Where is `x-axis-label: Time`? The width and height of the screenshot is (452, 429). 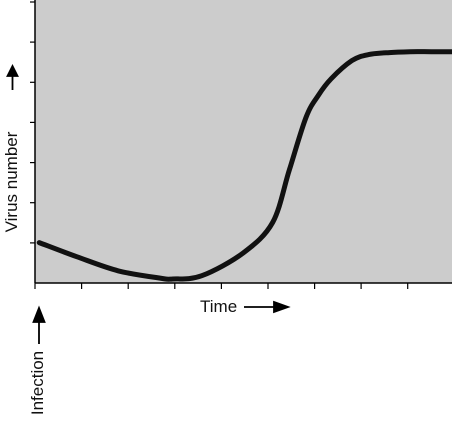
x-axis-label: Time is located at coordinates (218, 306).